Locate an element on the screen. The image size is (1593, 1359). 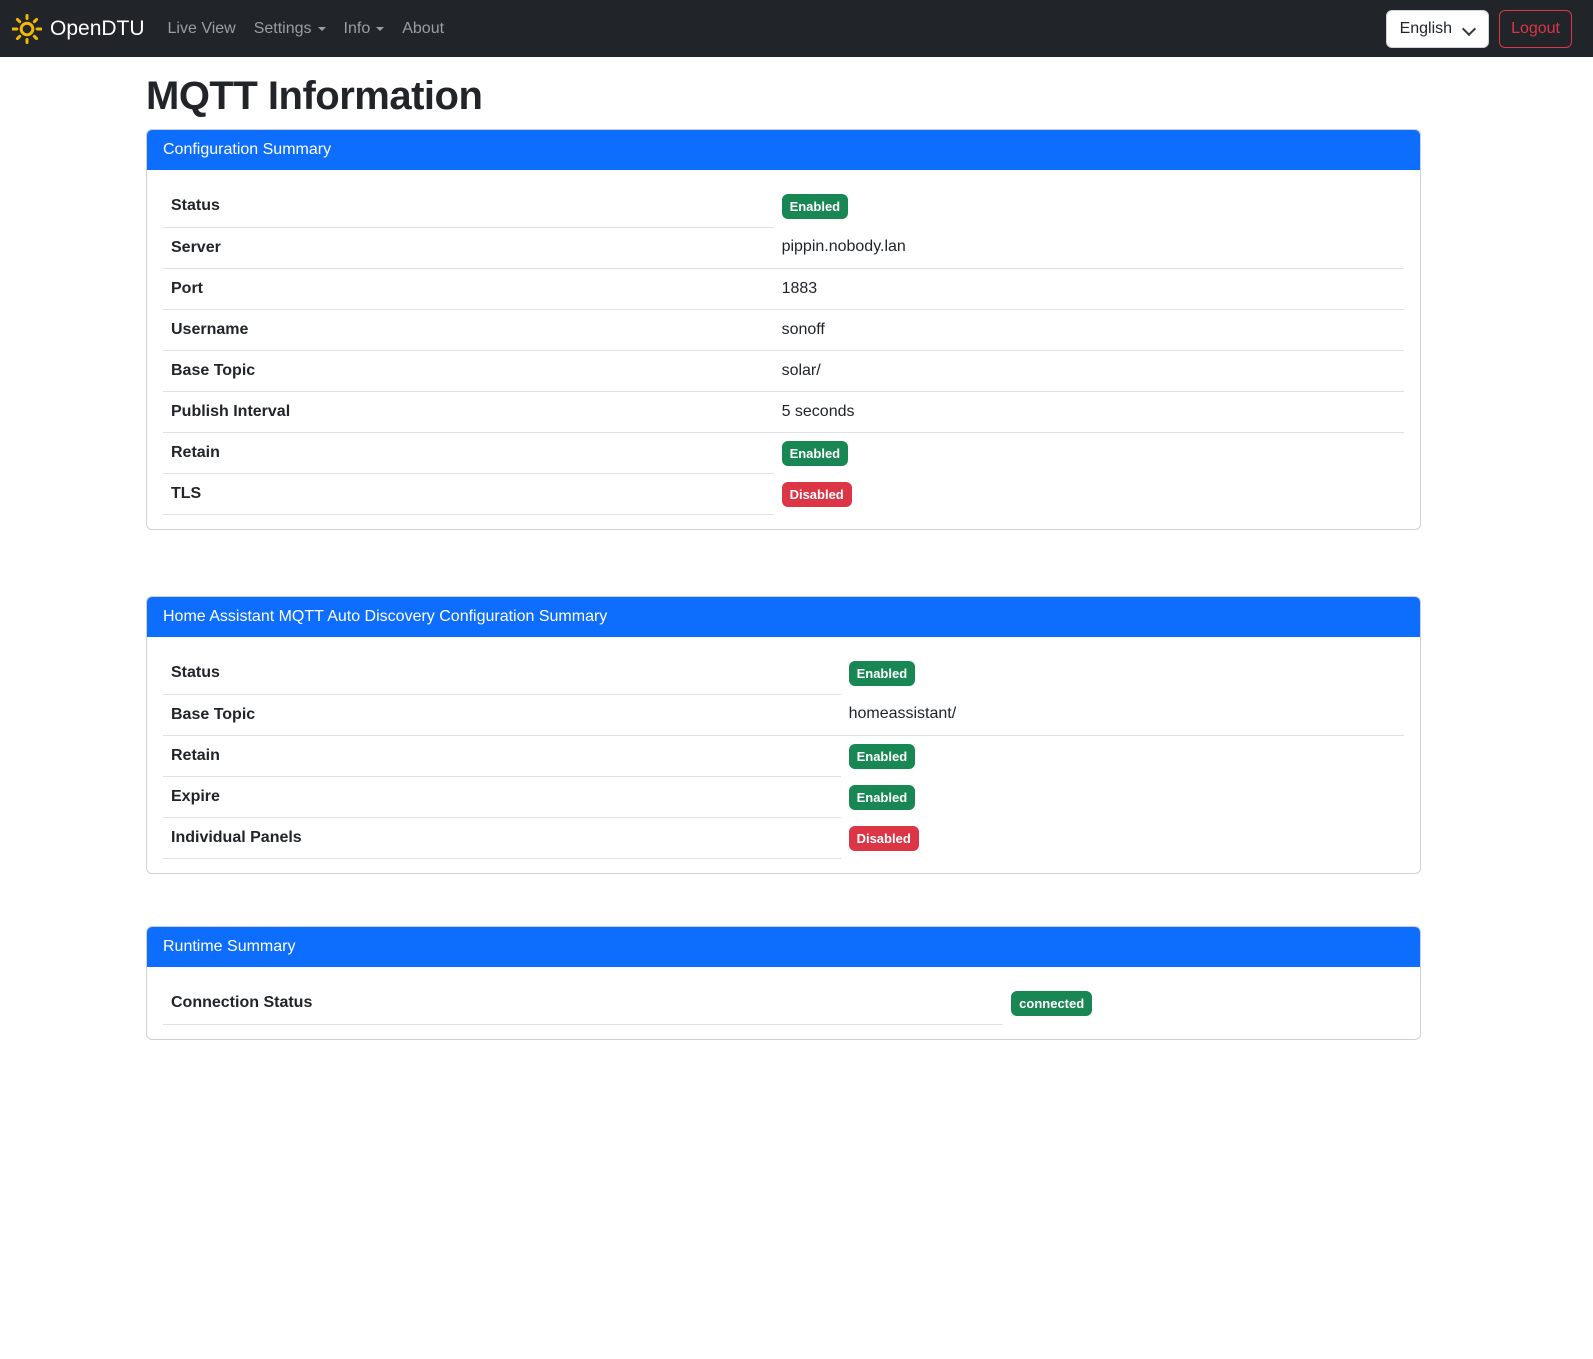
row-label: Port is located at coordinates (468, 289).